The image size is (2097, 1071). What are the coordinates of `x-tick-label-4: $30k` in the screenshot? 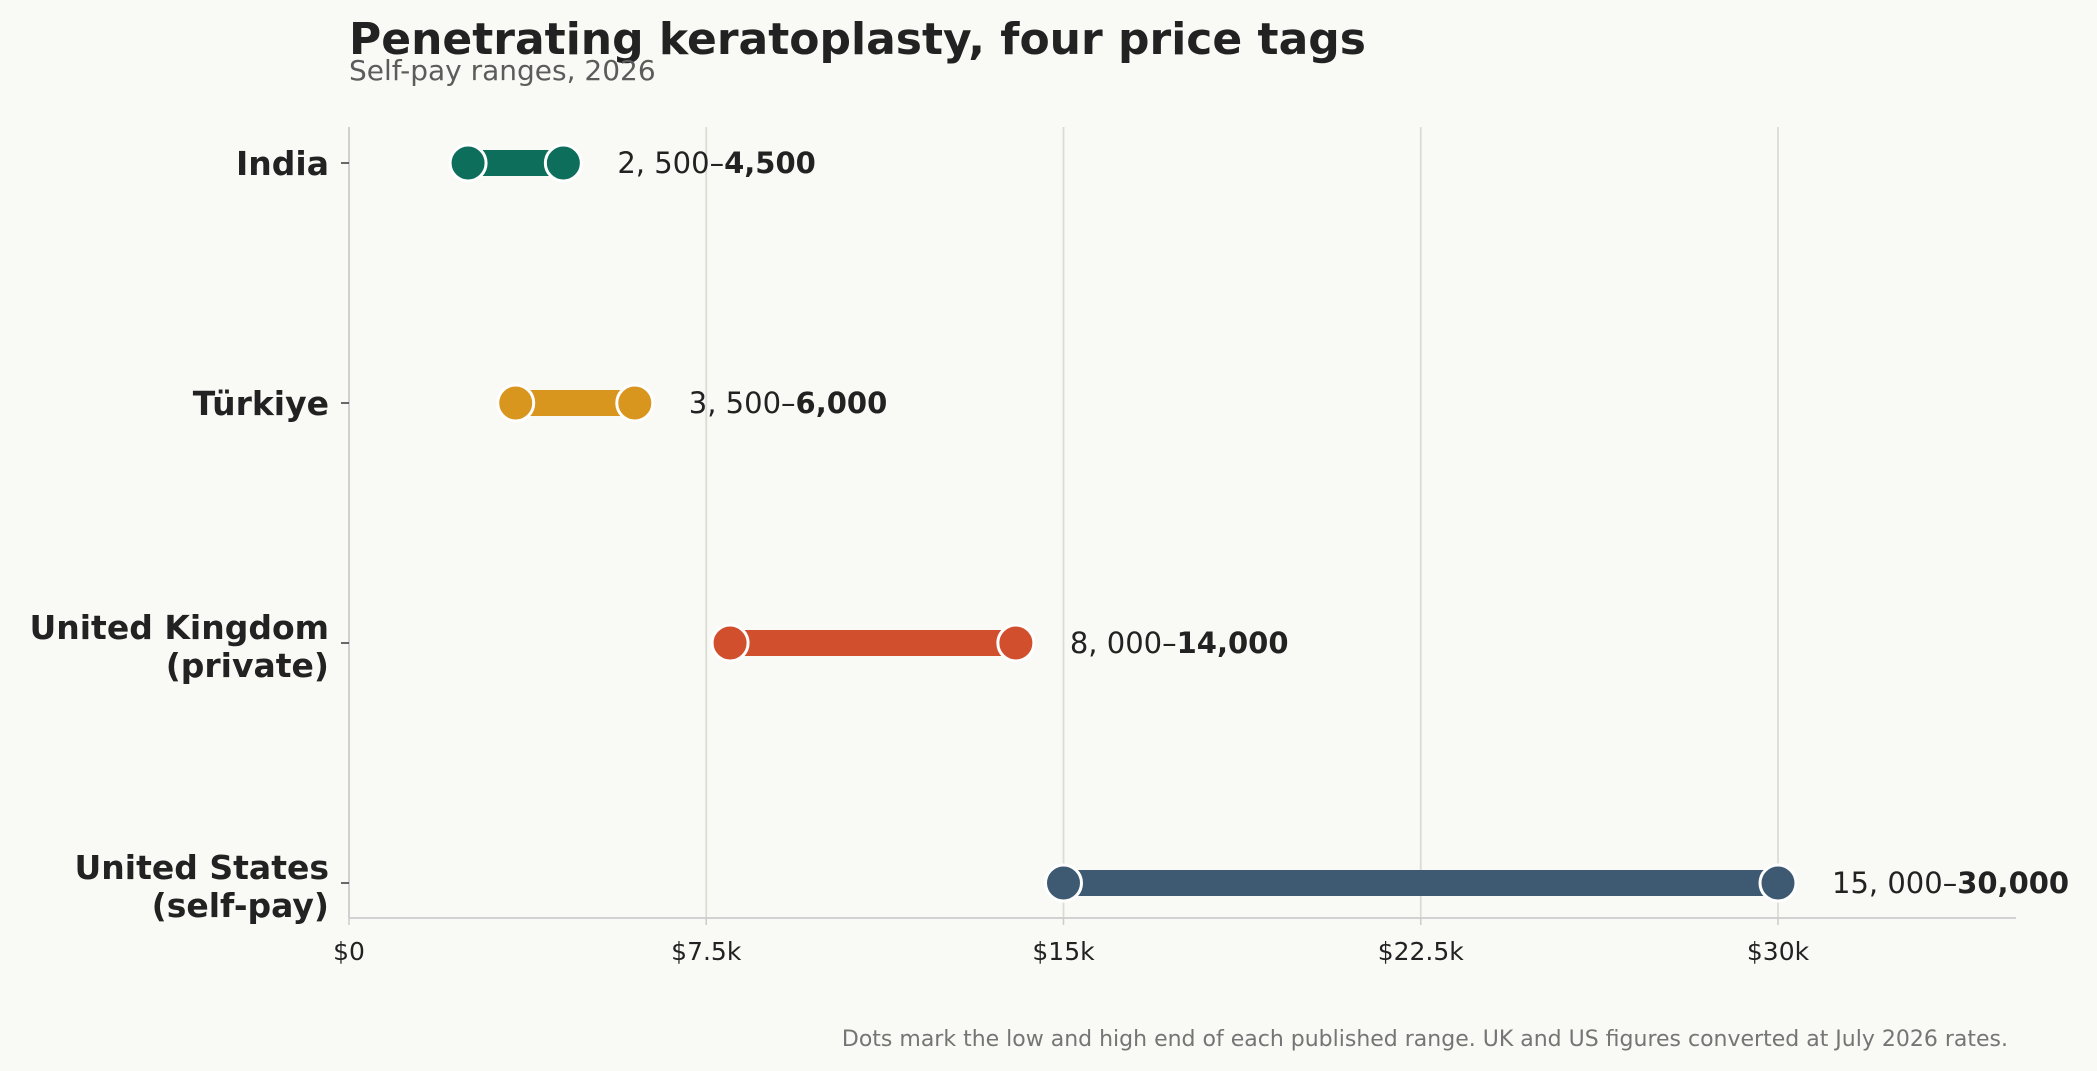 It's located at (1778, 951).